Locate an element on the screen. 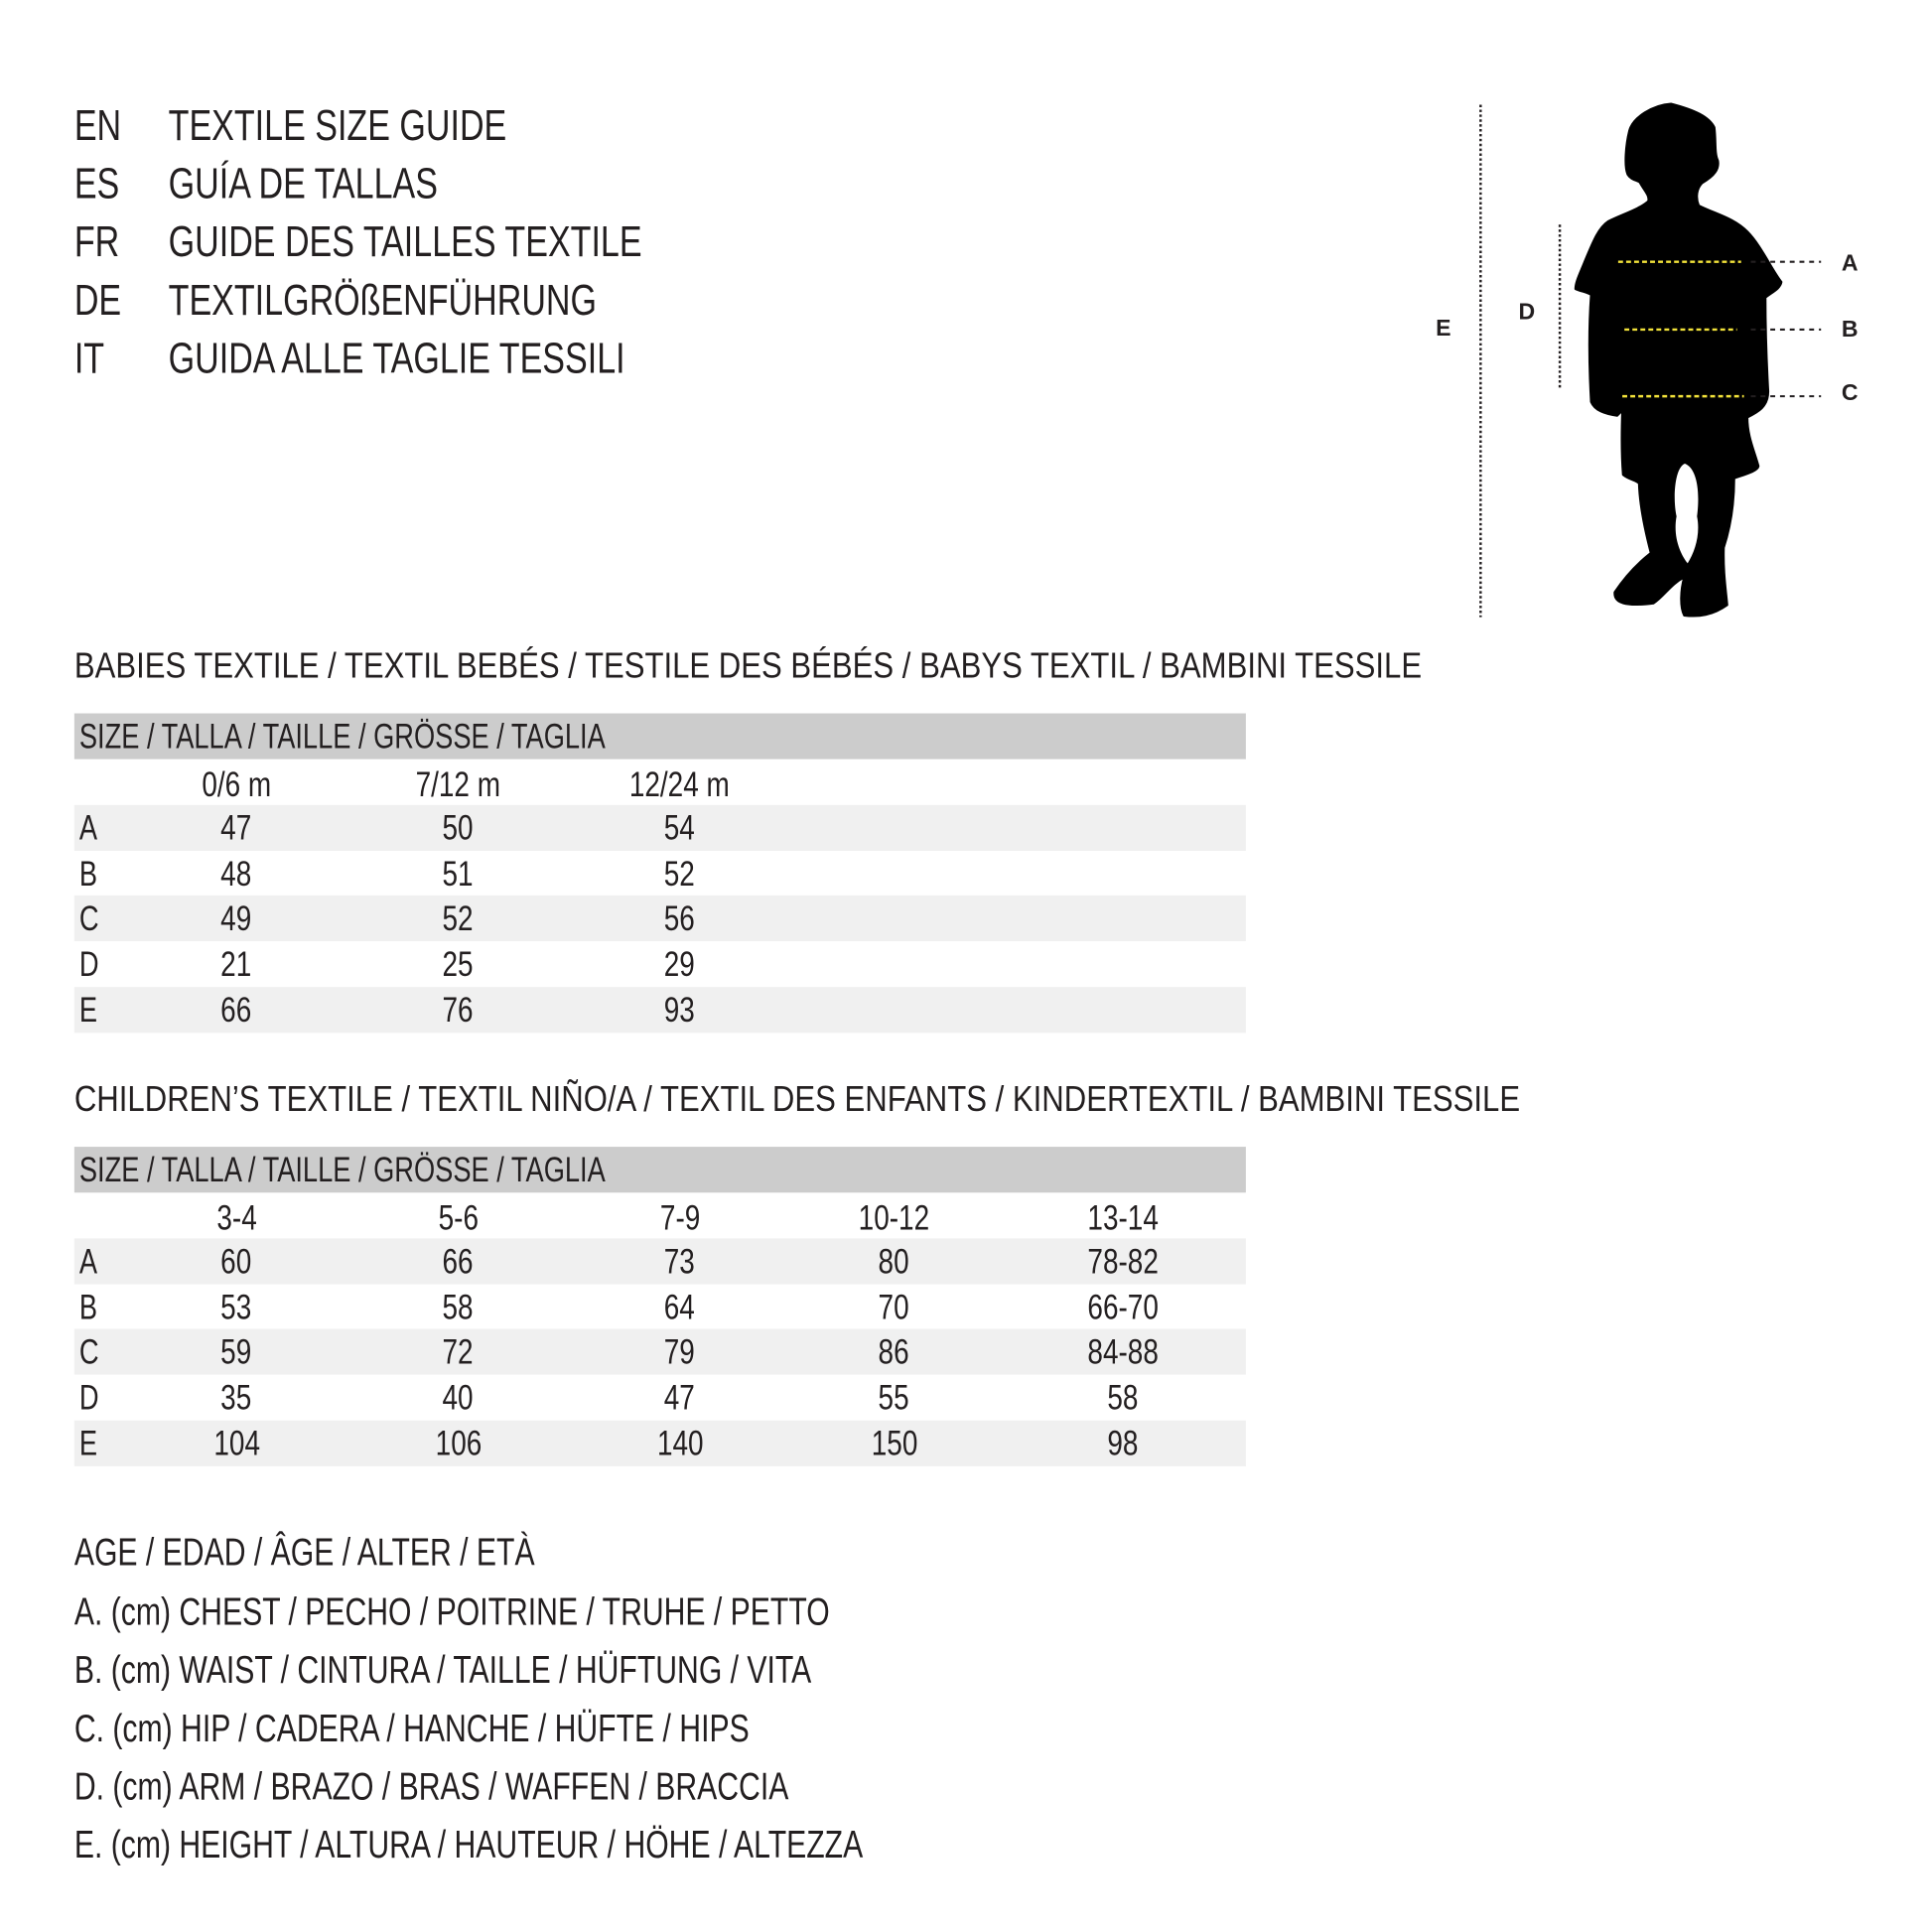  table-cell: 60 is located at coordinates (236, 1262).